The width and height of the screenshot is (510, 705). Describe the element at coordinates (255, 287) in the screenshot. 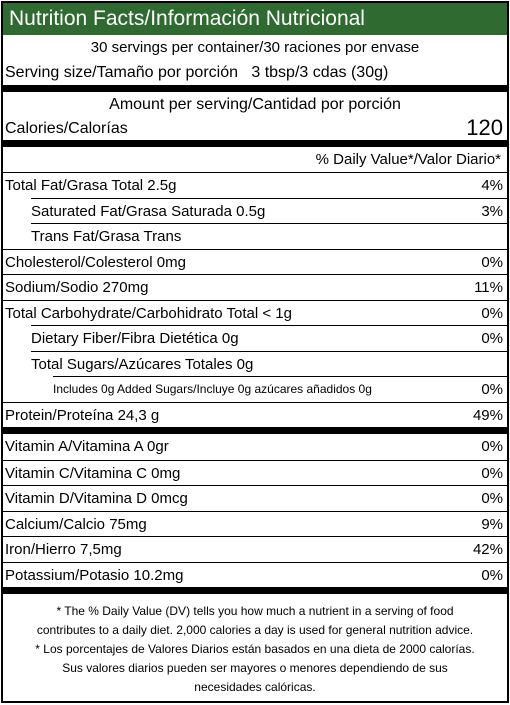

I see `nutrient-row: Sodium/Sodio 270mg 11%` at that location.